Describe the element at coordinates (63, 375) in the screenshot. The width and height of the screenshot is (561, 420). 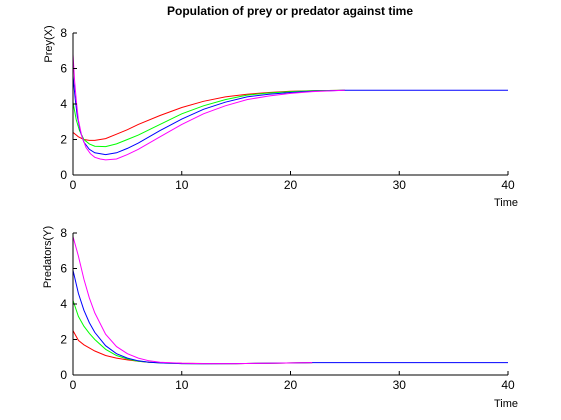
I see `predator-y-tick-label: 0` at that location.